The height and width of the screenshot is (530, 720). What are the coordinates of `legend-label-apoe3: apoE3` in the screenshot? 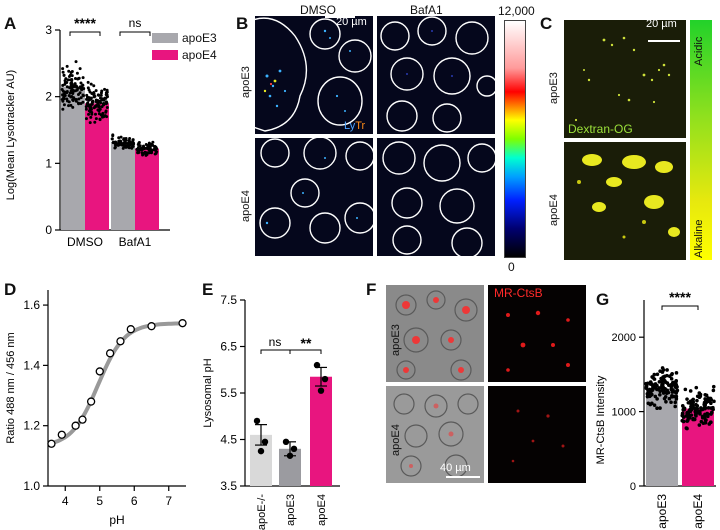 It's located at (199, 38).